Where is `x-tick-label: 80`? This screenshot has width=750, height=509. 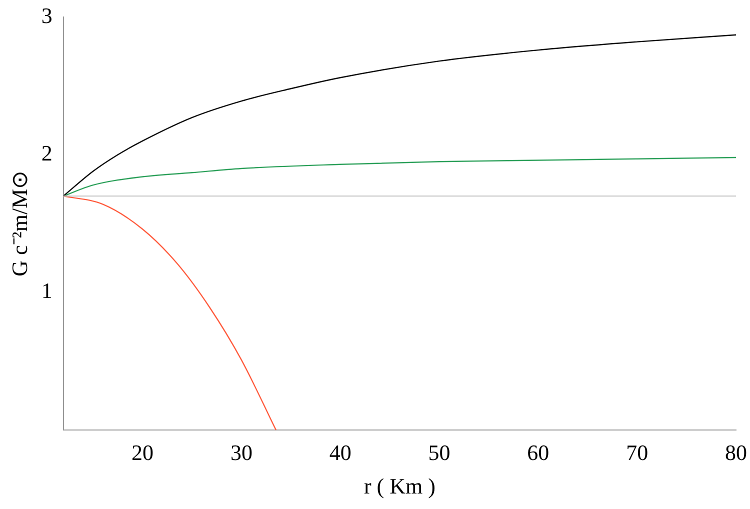
x-tick-label: 80 is located at coordinates (736, 453).